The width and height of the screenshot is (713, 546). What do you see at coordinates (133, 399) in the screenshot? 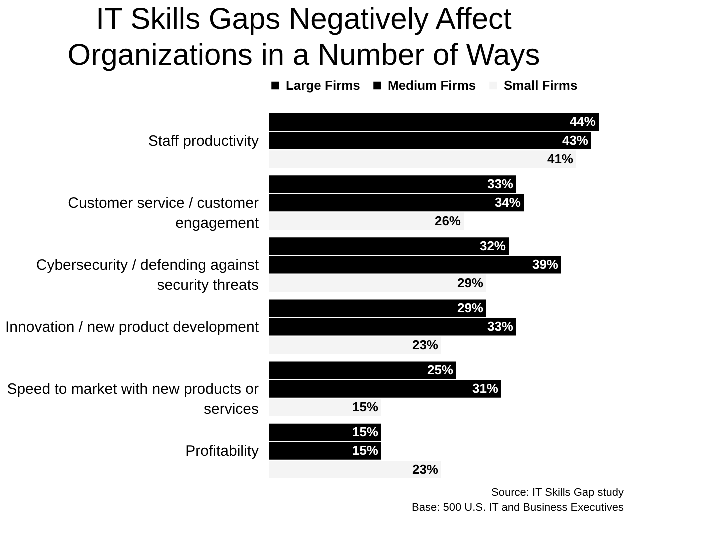
I see `y-tick-label: Speed to market with new products or services` at bounding box center [133, 399].